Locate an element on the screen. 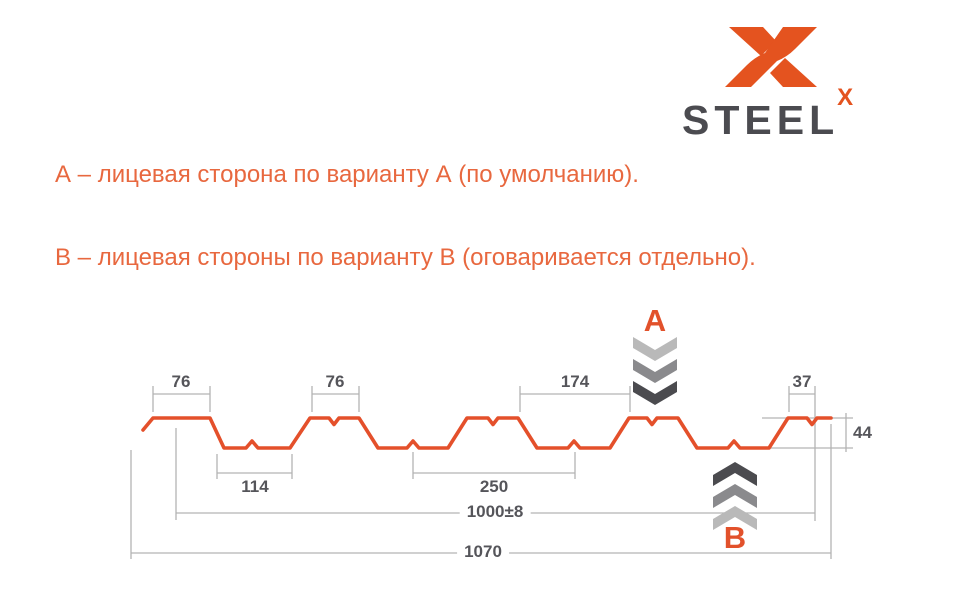 The image size is (970, 597). dim-label-top-opening: 174 is located at coordinates (575, 381).